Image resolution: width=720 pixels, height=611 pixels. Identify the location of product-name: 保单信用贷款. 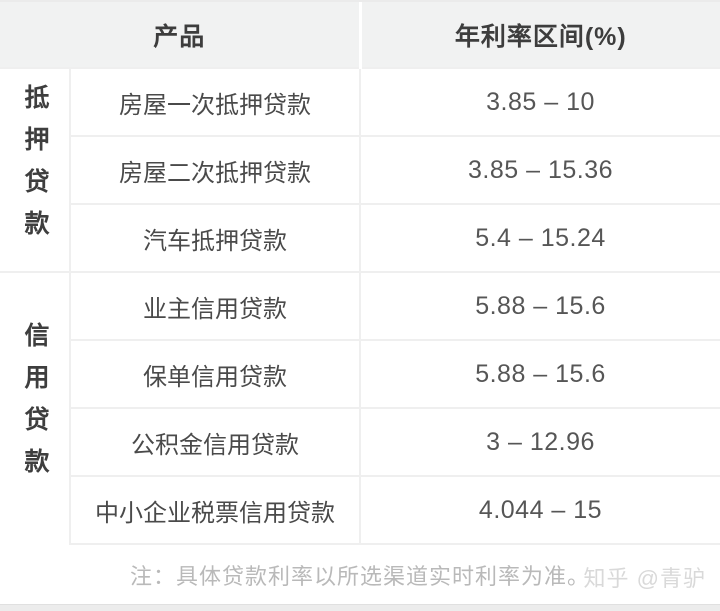
(216, 373).